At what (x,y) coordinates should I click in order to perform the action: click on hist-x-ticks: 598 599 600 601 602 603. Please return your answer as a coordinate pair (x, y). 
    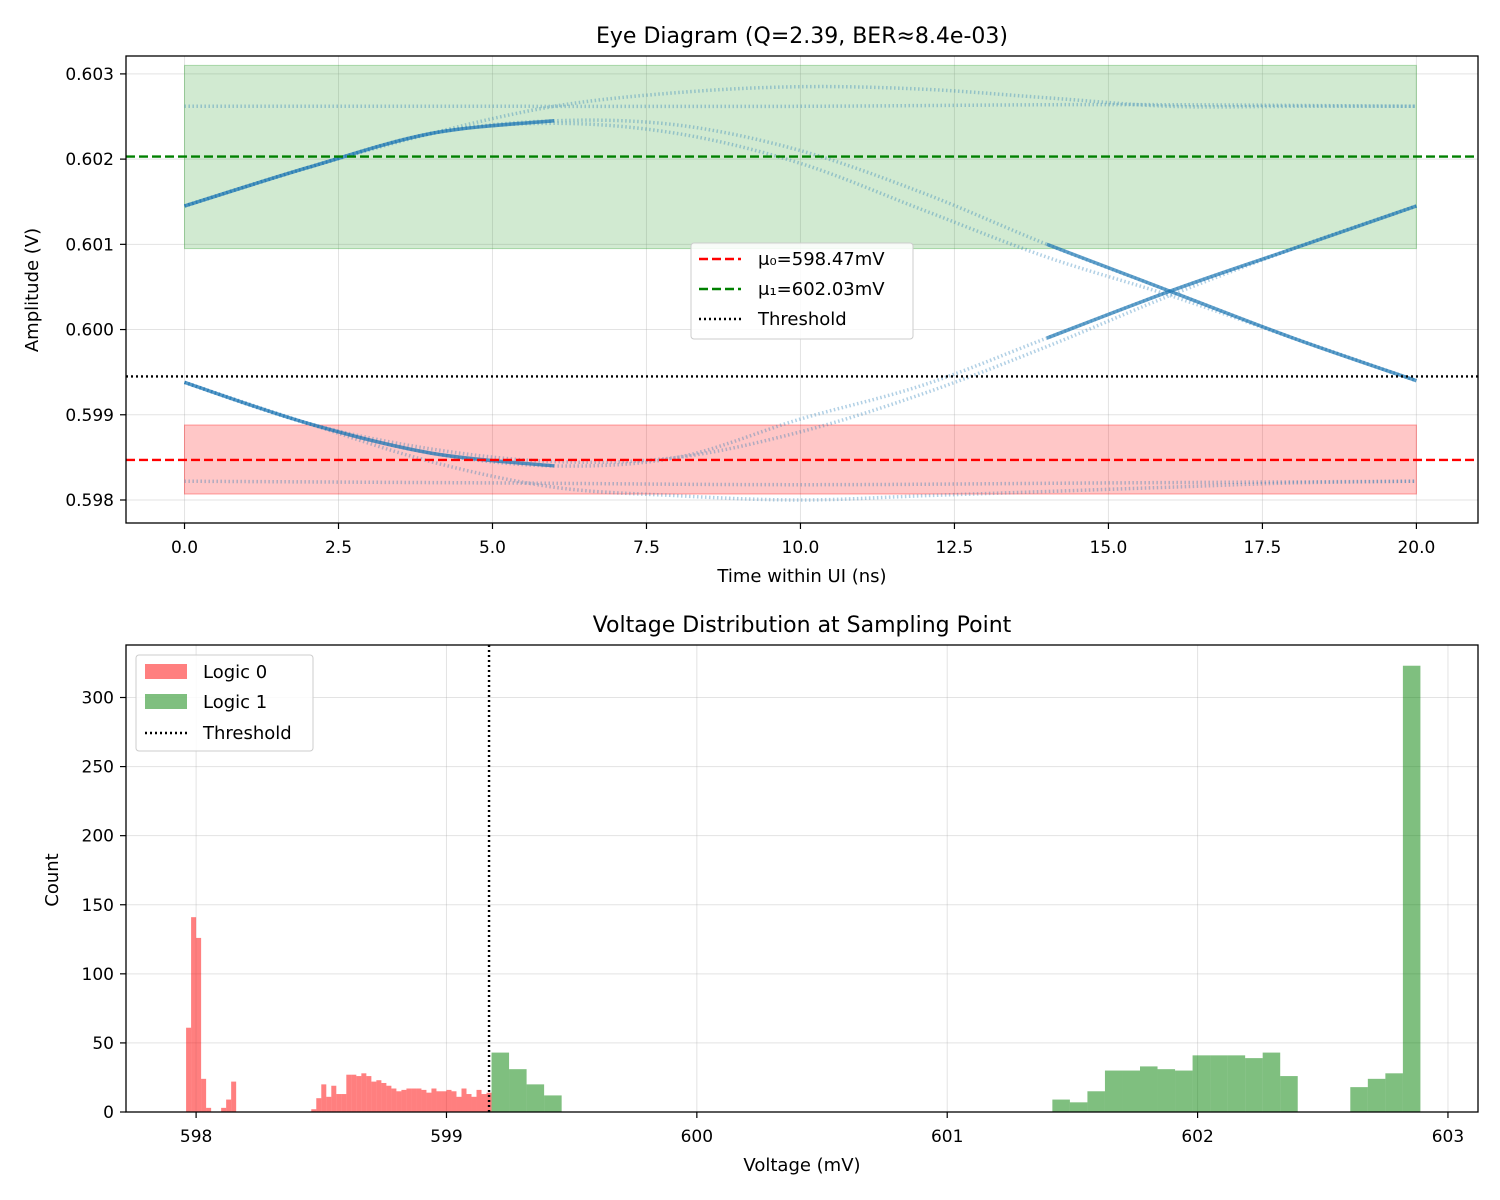
    Looking at the image, I should click on (822, 1129).